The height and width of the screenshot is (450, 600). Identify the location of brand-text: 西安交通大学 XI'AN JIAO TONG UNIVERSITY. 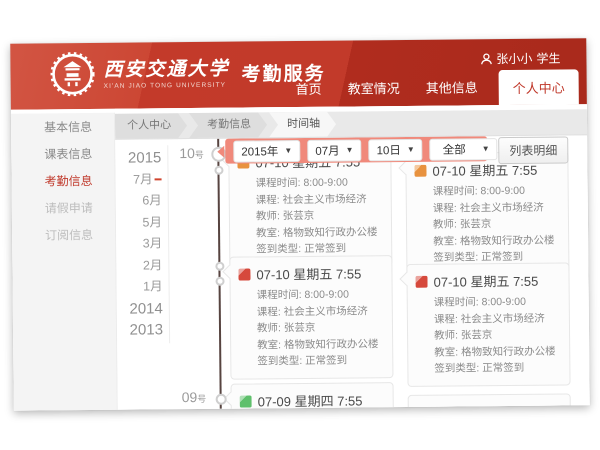
(166, 73).